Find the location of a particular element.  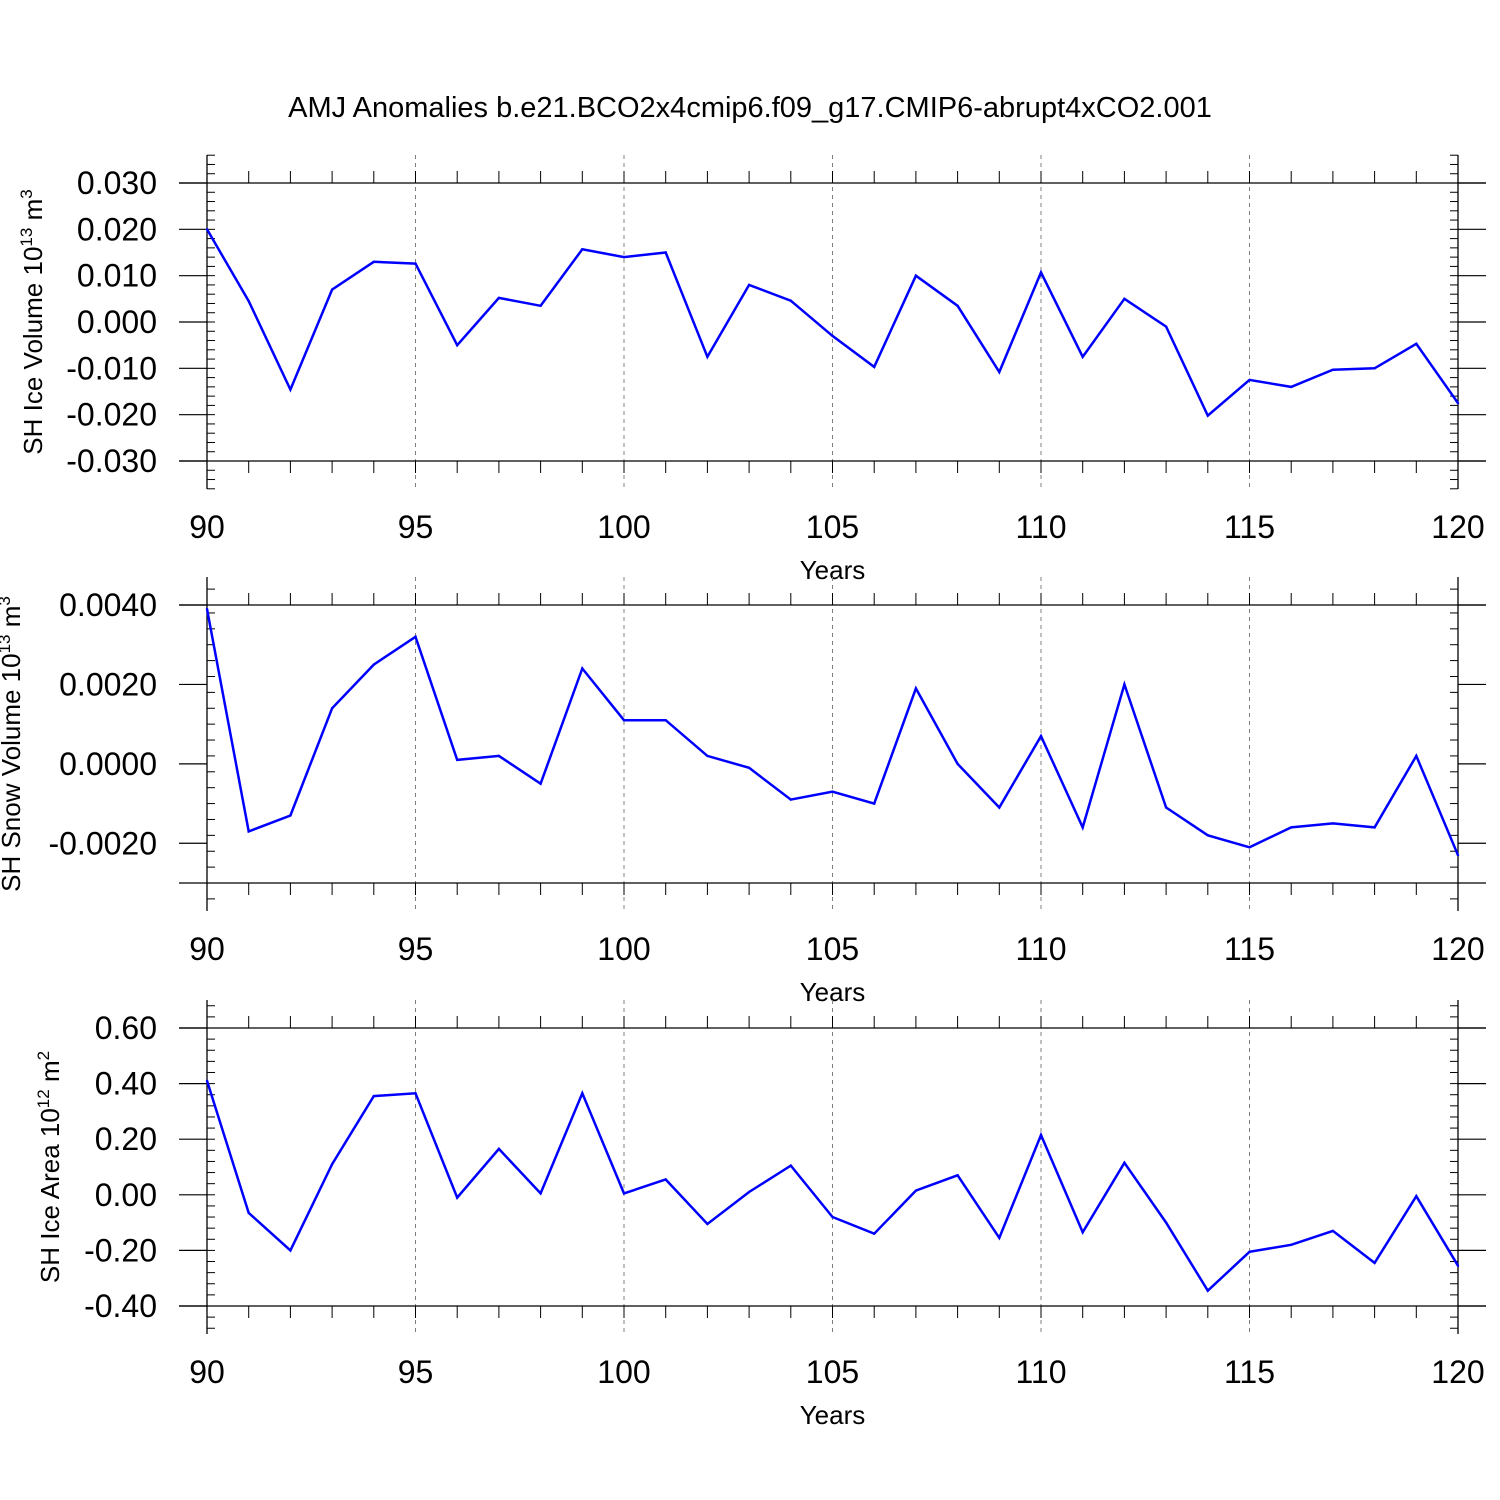

y-tick-label: -0.030 is located at coordinates (111, 461).